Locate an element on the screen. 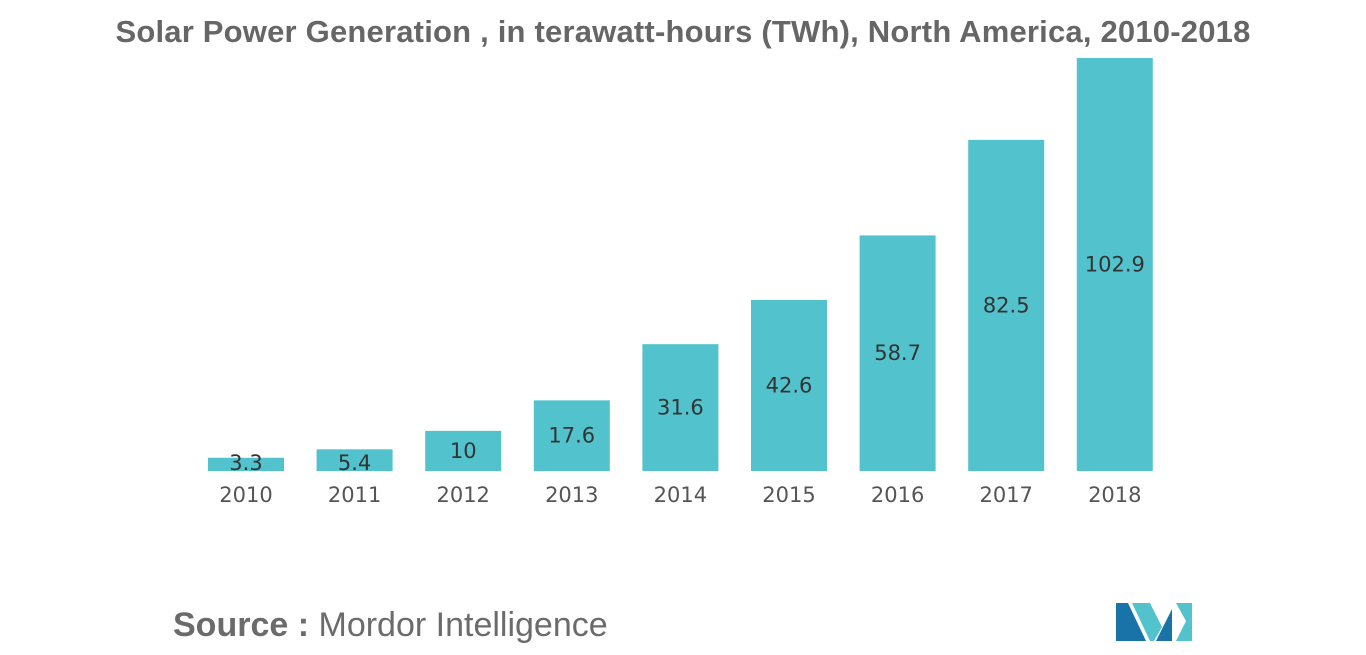 This screenshot has width=1366, height=655. bar-2010 is located at coordinates (246, 464).